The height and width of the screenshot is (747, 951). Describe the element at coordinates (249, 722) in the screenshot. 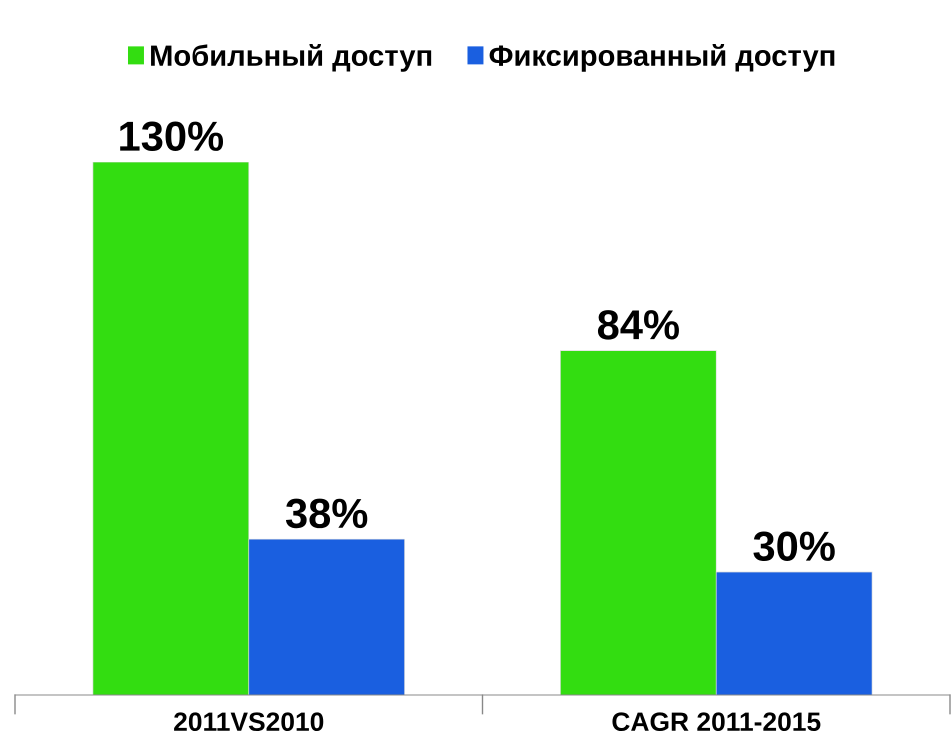

I see `x-tick-label: 2011VS2010` at that location.